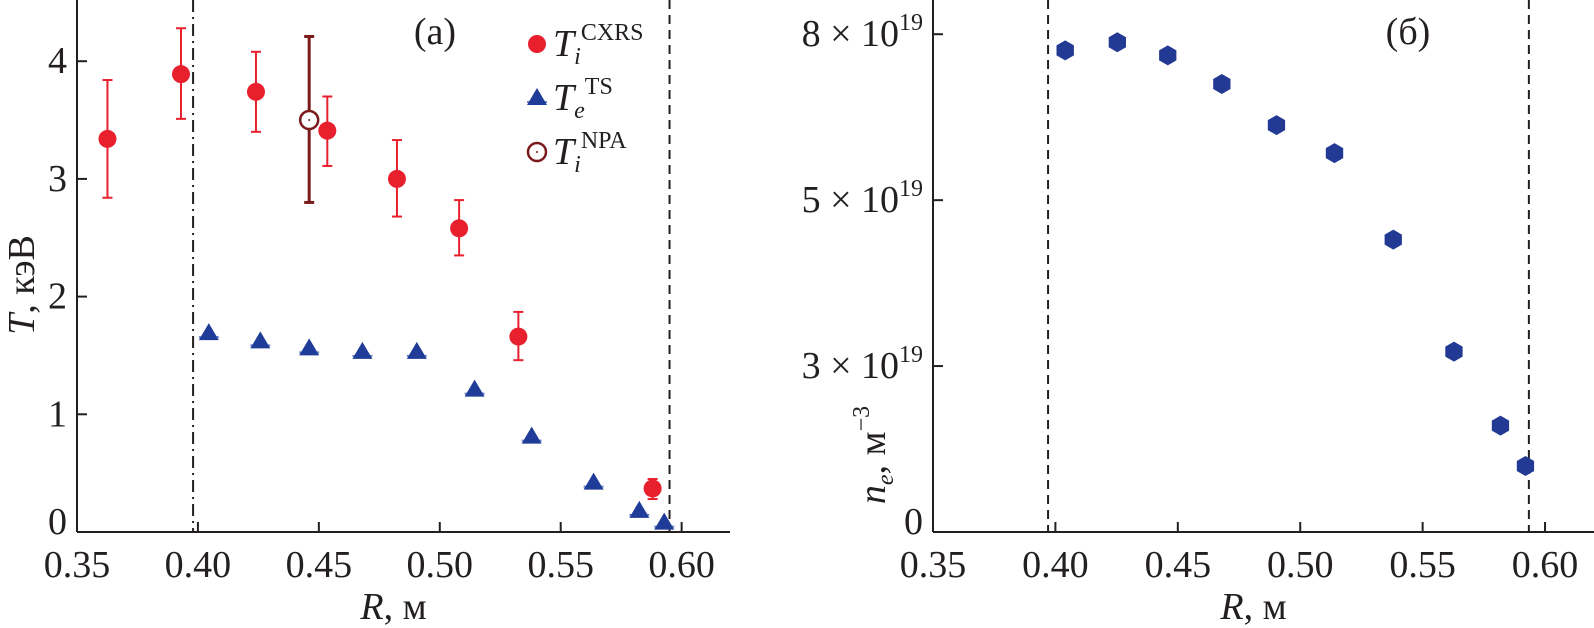  Describe the element at coordinates (22, 323) in the screenshot. I see `y-axis-symbol: T` at that location.